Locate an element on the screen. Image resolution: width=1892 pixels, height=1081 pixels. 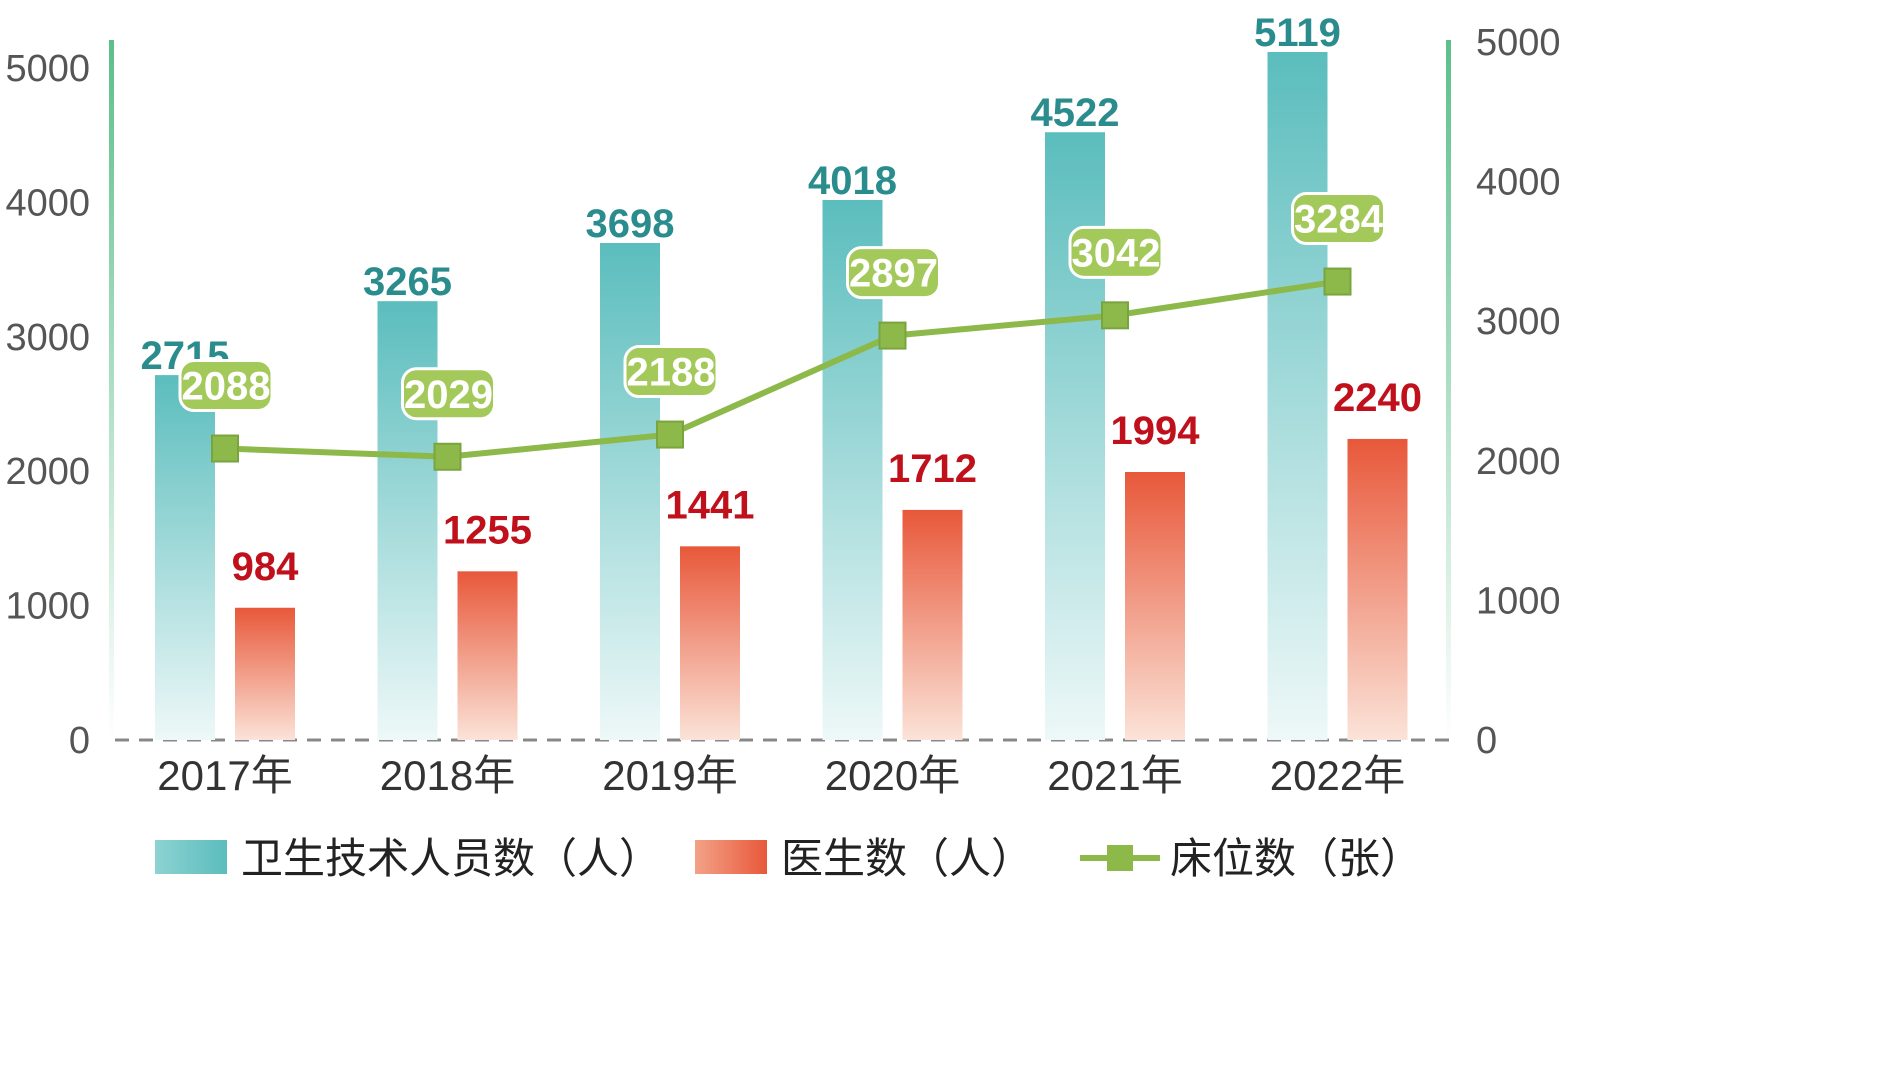
doctor-value-label: 1994 is located at coordinates (1156, 431).